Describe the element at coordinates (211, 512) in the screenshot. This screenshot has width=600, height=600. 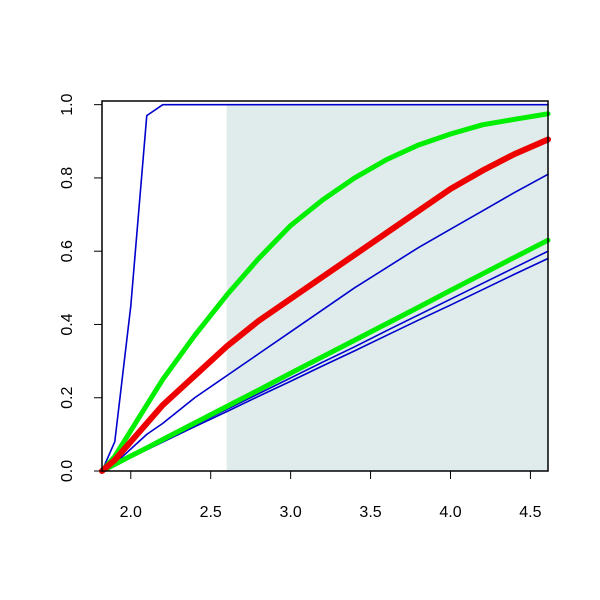
I see `x-tick-label: 2.5` at that location.